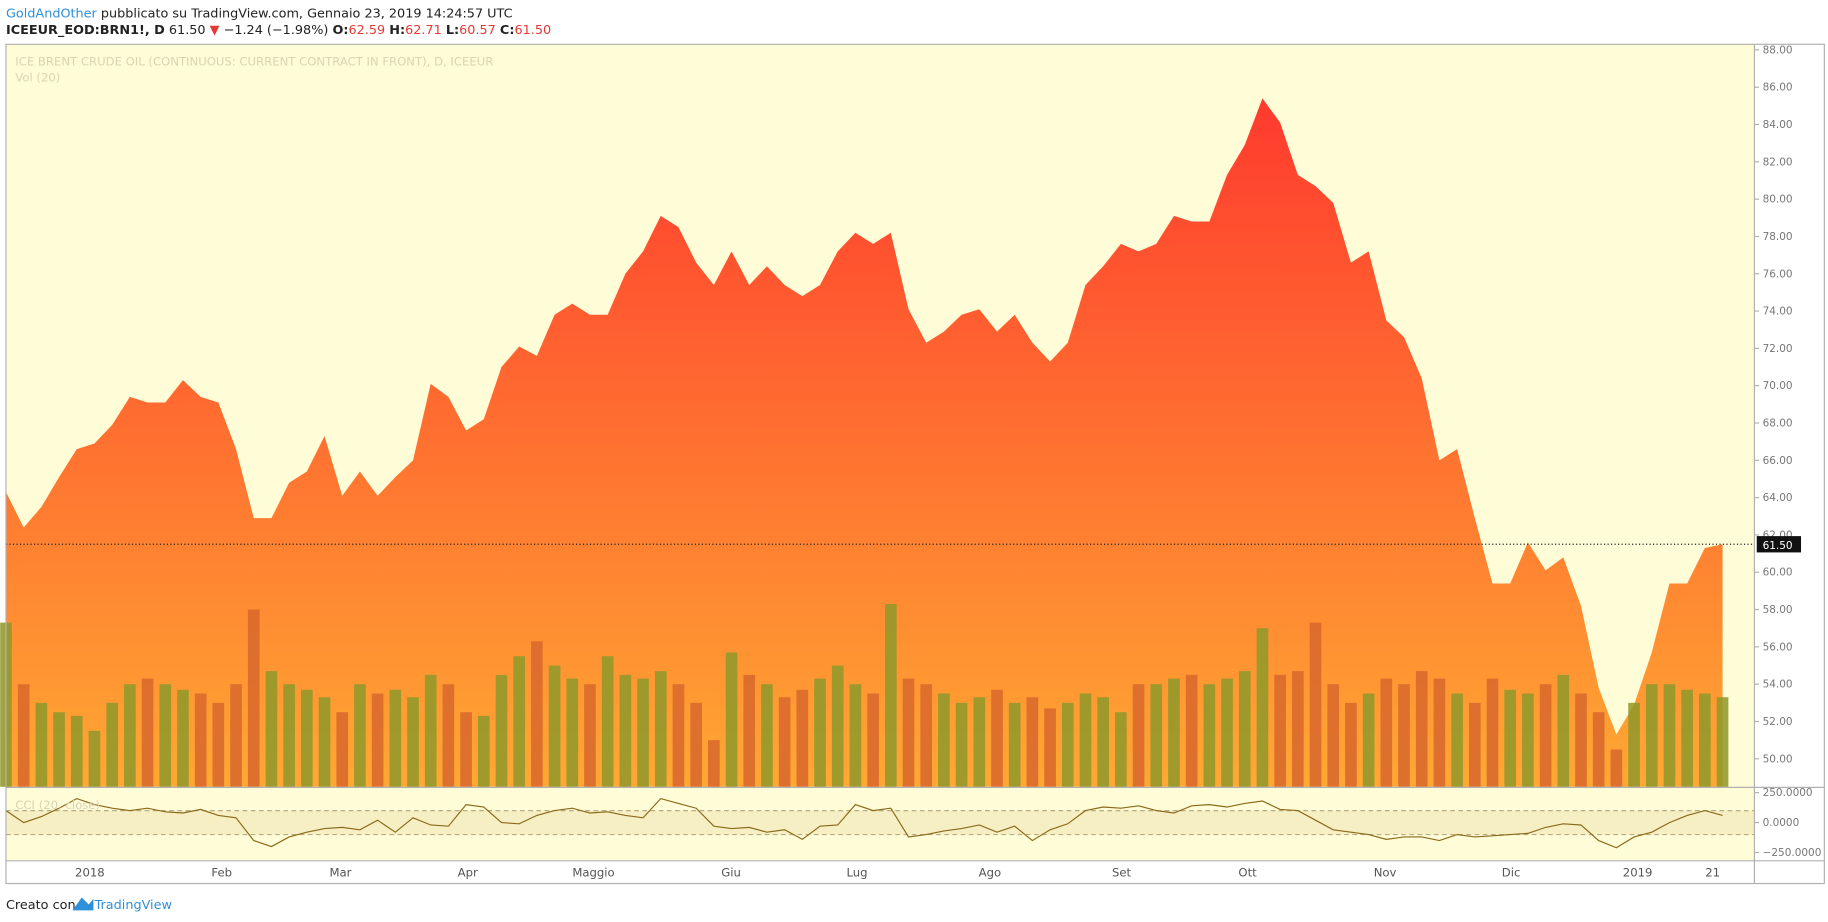 The image size is (1828, 922). I want to click on low-label: L:, so click(452, 30).